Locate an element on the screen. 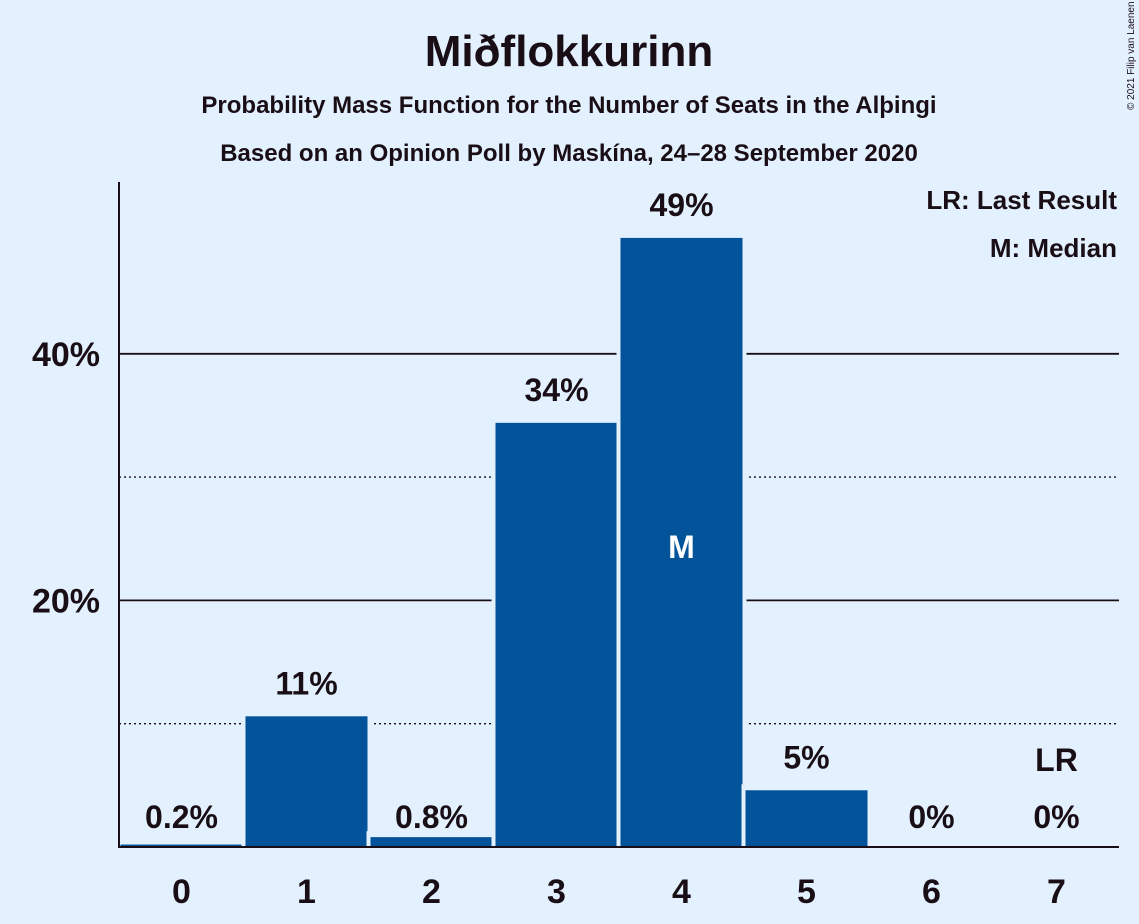  bar-value-label: 34% is located at coordinates (556, 390).